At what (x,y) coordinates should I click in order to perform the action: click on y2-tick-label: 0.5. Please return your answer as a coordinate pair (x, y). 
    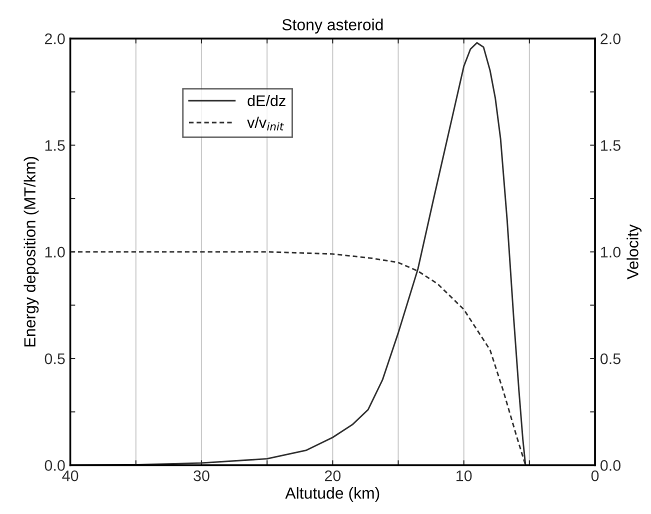
    Looking at the image, I should click on (610, 358).